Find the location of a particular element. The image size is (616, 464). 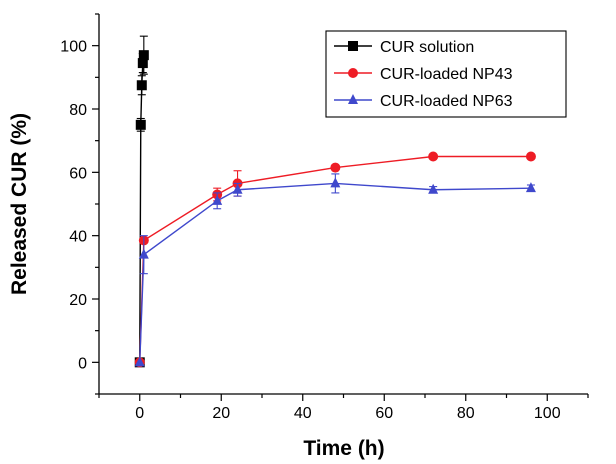

y-axis-title: Released CUR (%) is located at coordinates (19, 204).